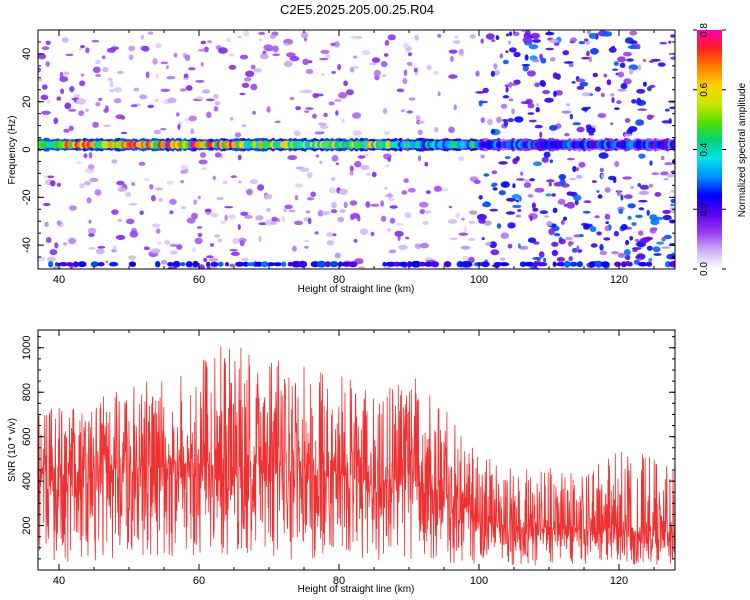  Describe the element at coordinates (339, 581) in the screenshot. I see `snr-xtick-label: 80` at that location.